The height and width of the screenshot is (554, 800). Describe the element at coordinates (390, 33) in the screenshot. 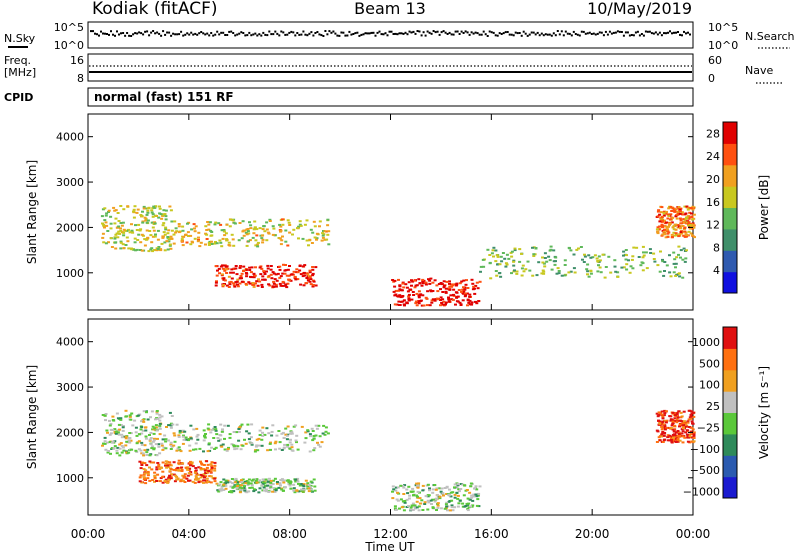

I see `nsky-data` at that location.